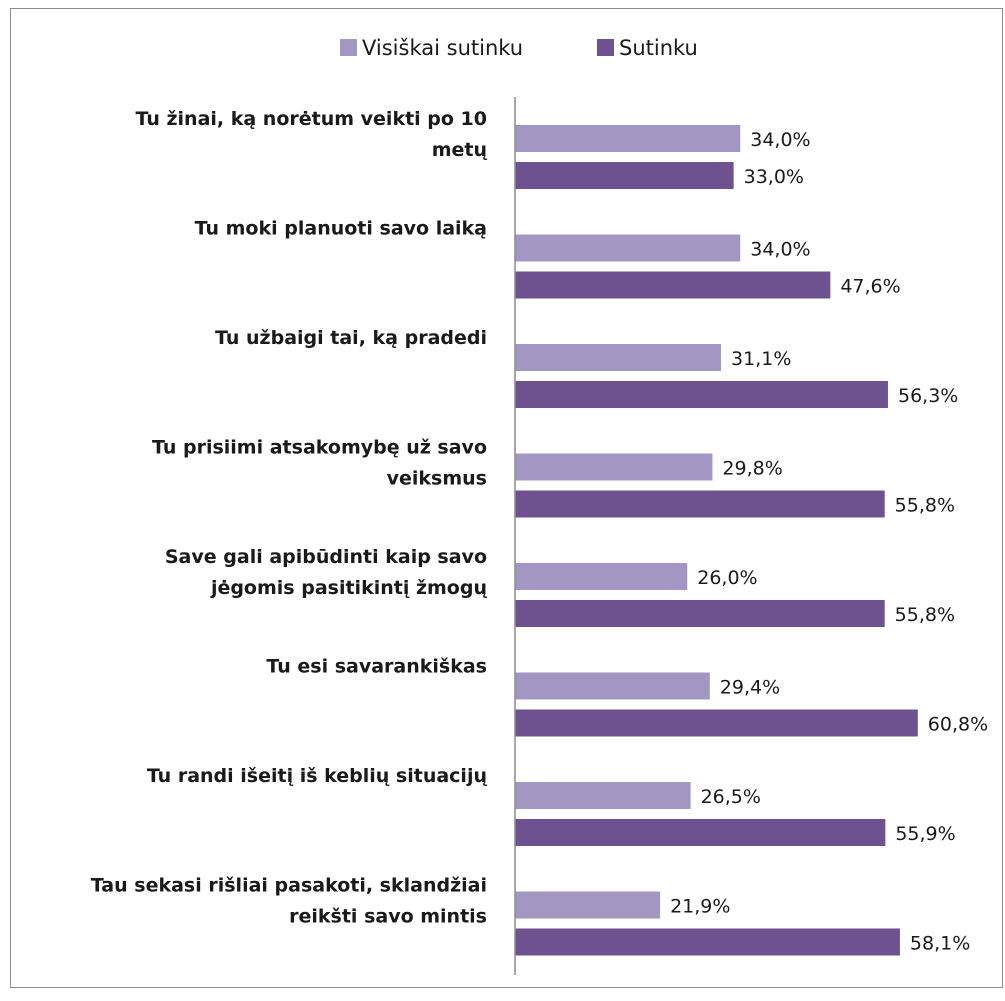 Image resolution: width=1005 pixels, height=1001 pixels. I want to click on legend: Visiškai sutinku Sutinku, so click(519, 48).